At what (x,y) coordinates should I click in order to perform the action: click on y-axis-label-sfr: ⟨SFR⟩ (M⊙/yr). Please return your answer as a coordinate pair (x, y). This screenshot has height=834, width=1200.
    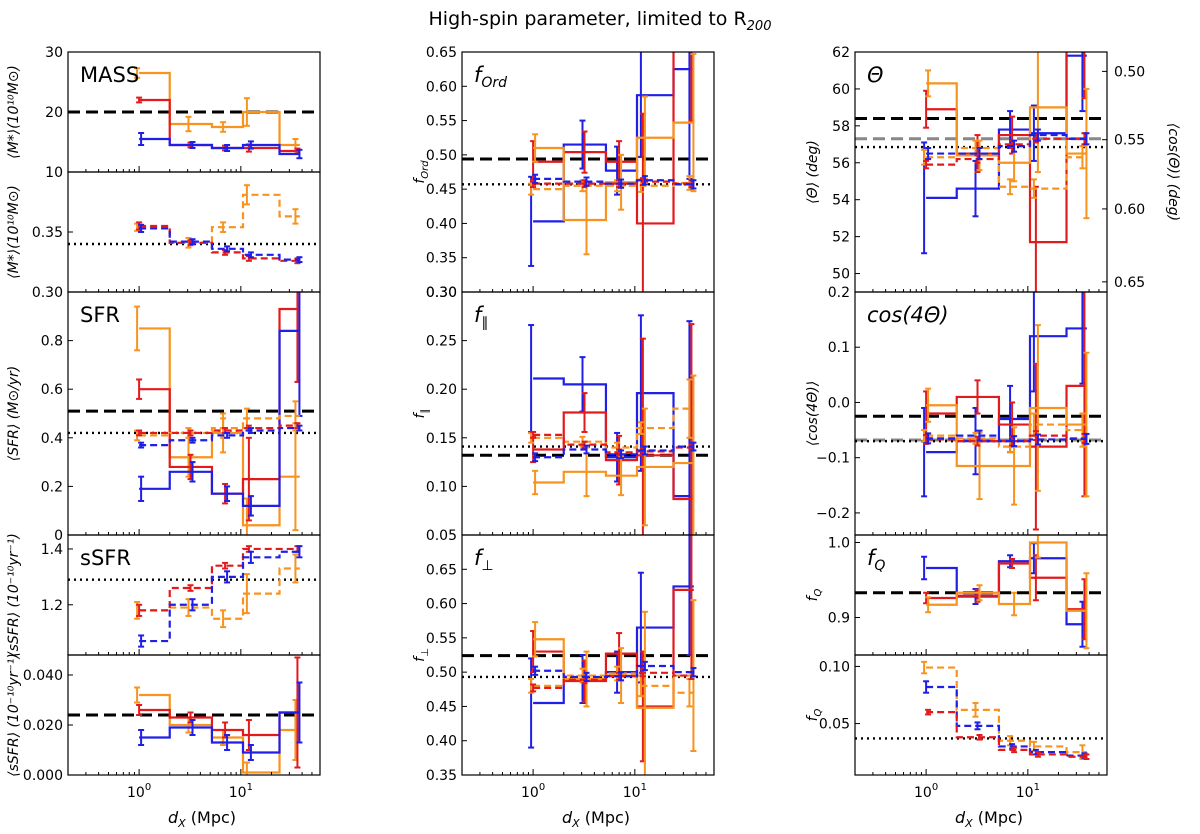
    Looking at the image, I should click on (14, 414).